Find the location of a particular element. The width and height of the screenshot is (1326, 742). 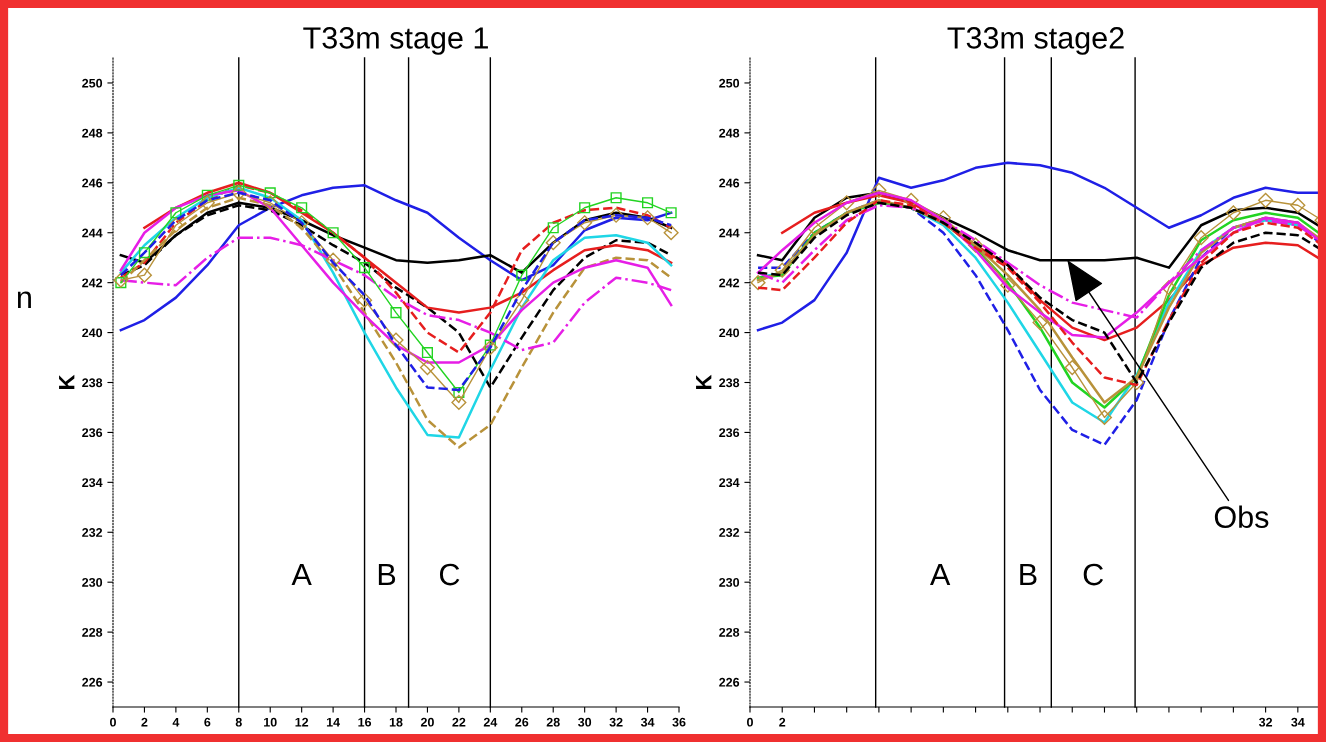

x-tick-label: 12 is located at coordinates (302, 722).